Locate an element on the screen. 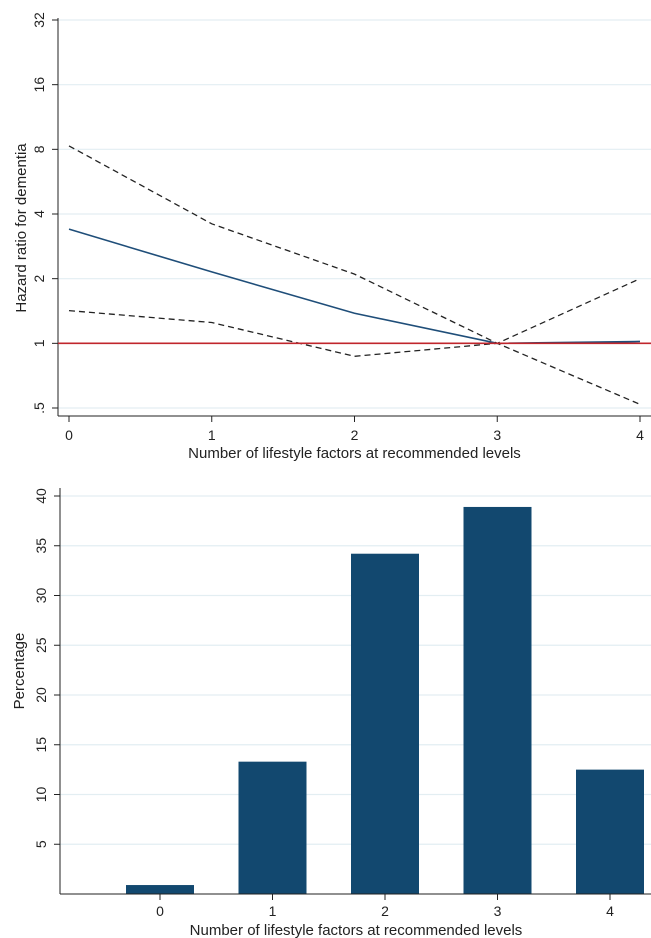 The width and height of the screenshot is (651, 938). y-tick-label: 4 is located at coordinates (39, 214).